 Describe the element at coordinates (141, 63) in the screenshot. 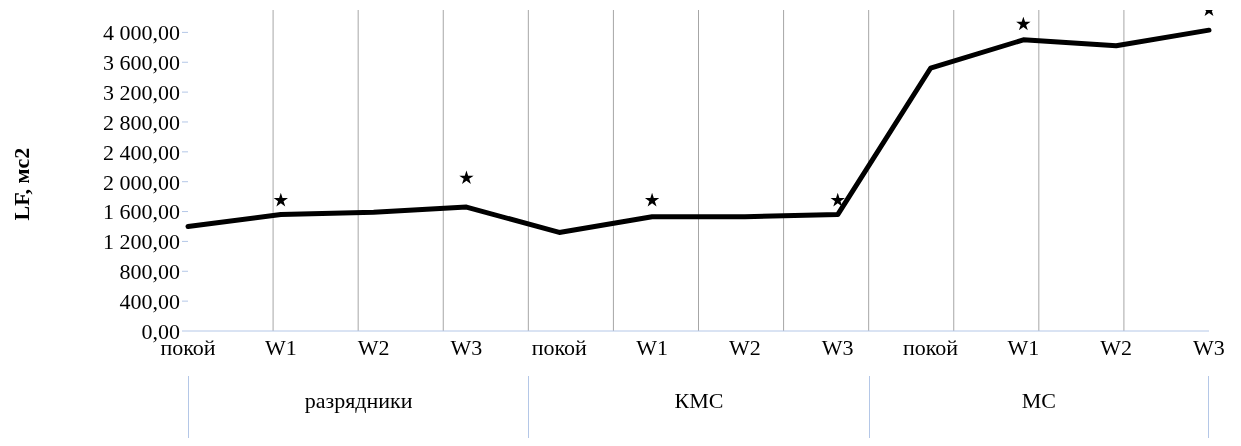

I see `y-tick-label: 3 600,00` at that location.